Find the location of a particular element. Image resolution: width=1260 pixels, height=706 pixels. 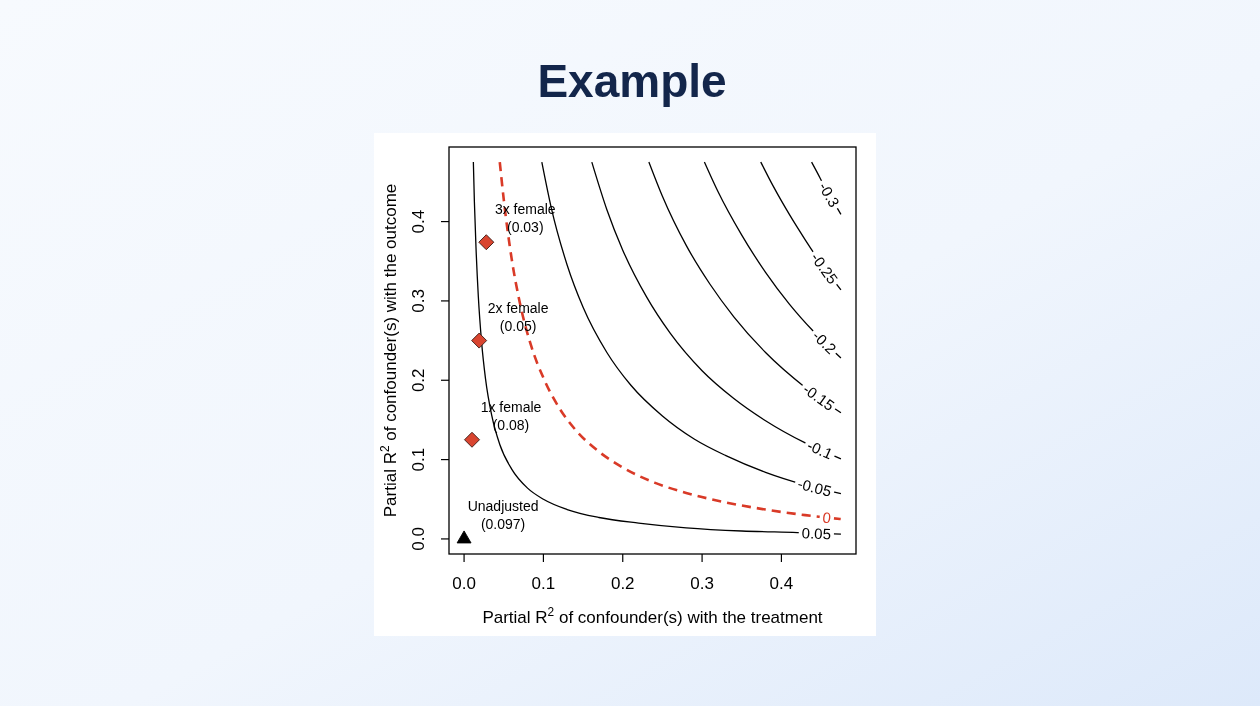

y-tick-label: 0.1 is located at coordinates (419, 459).